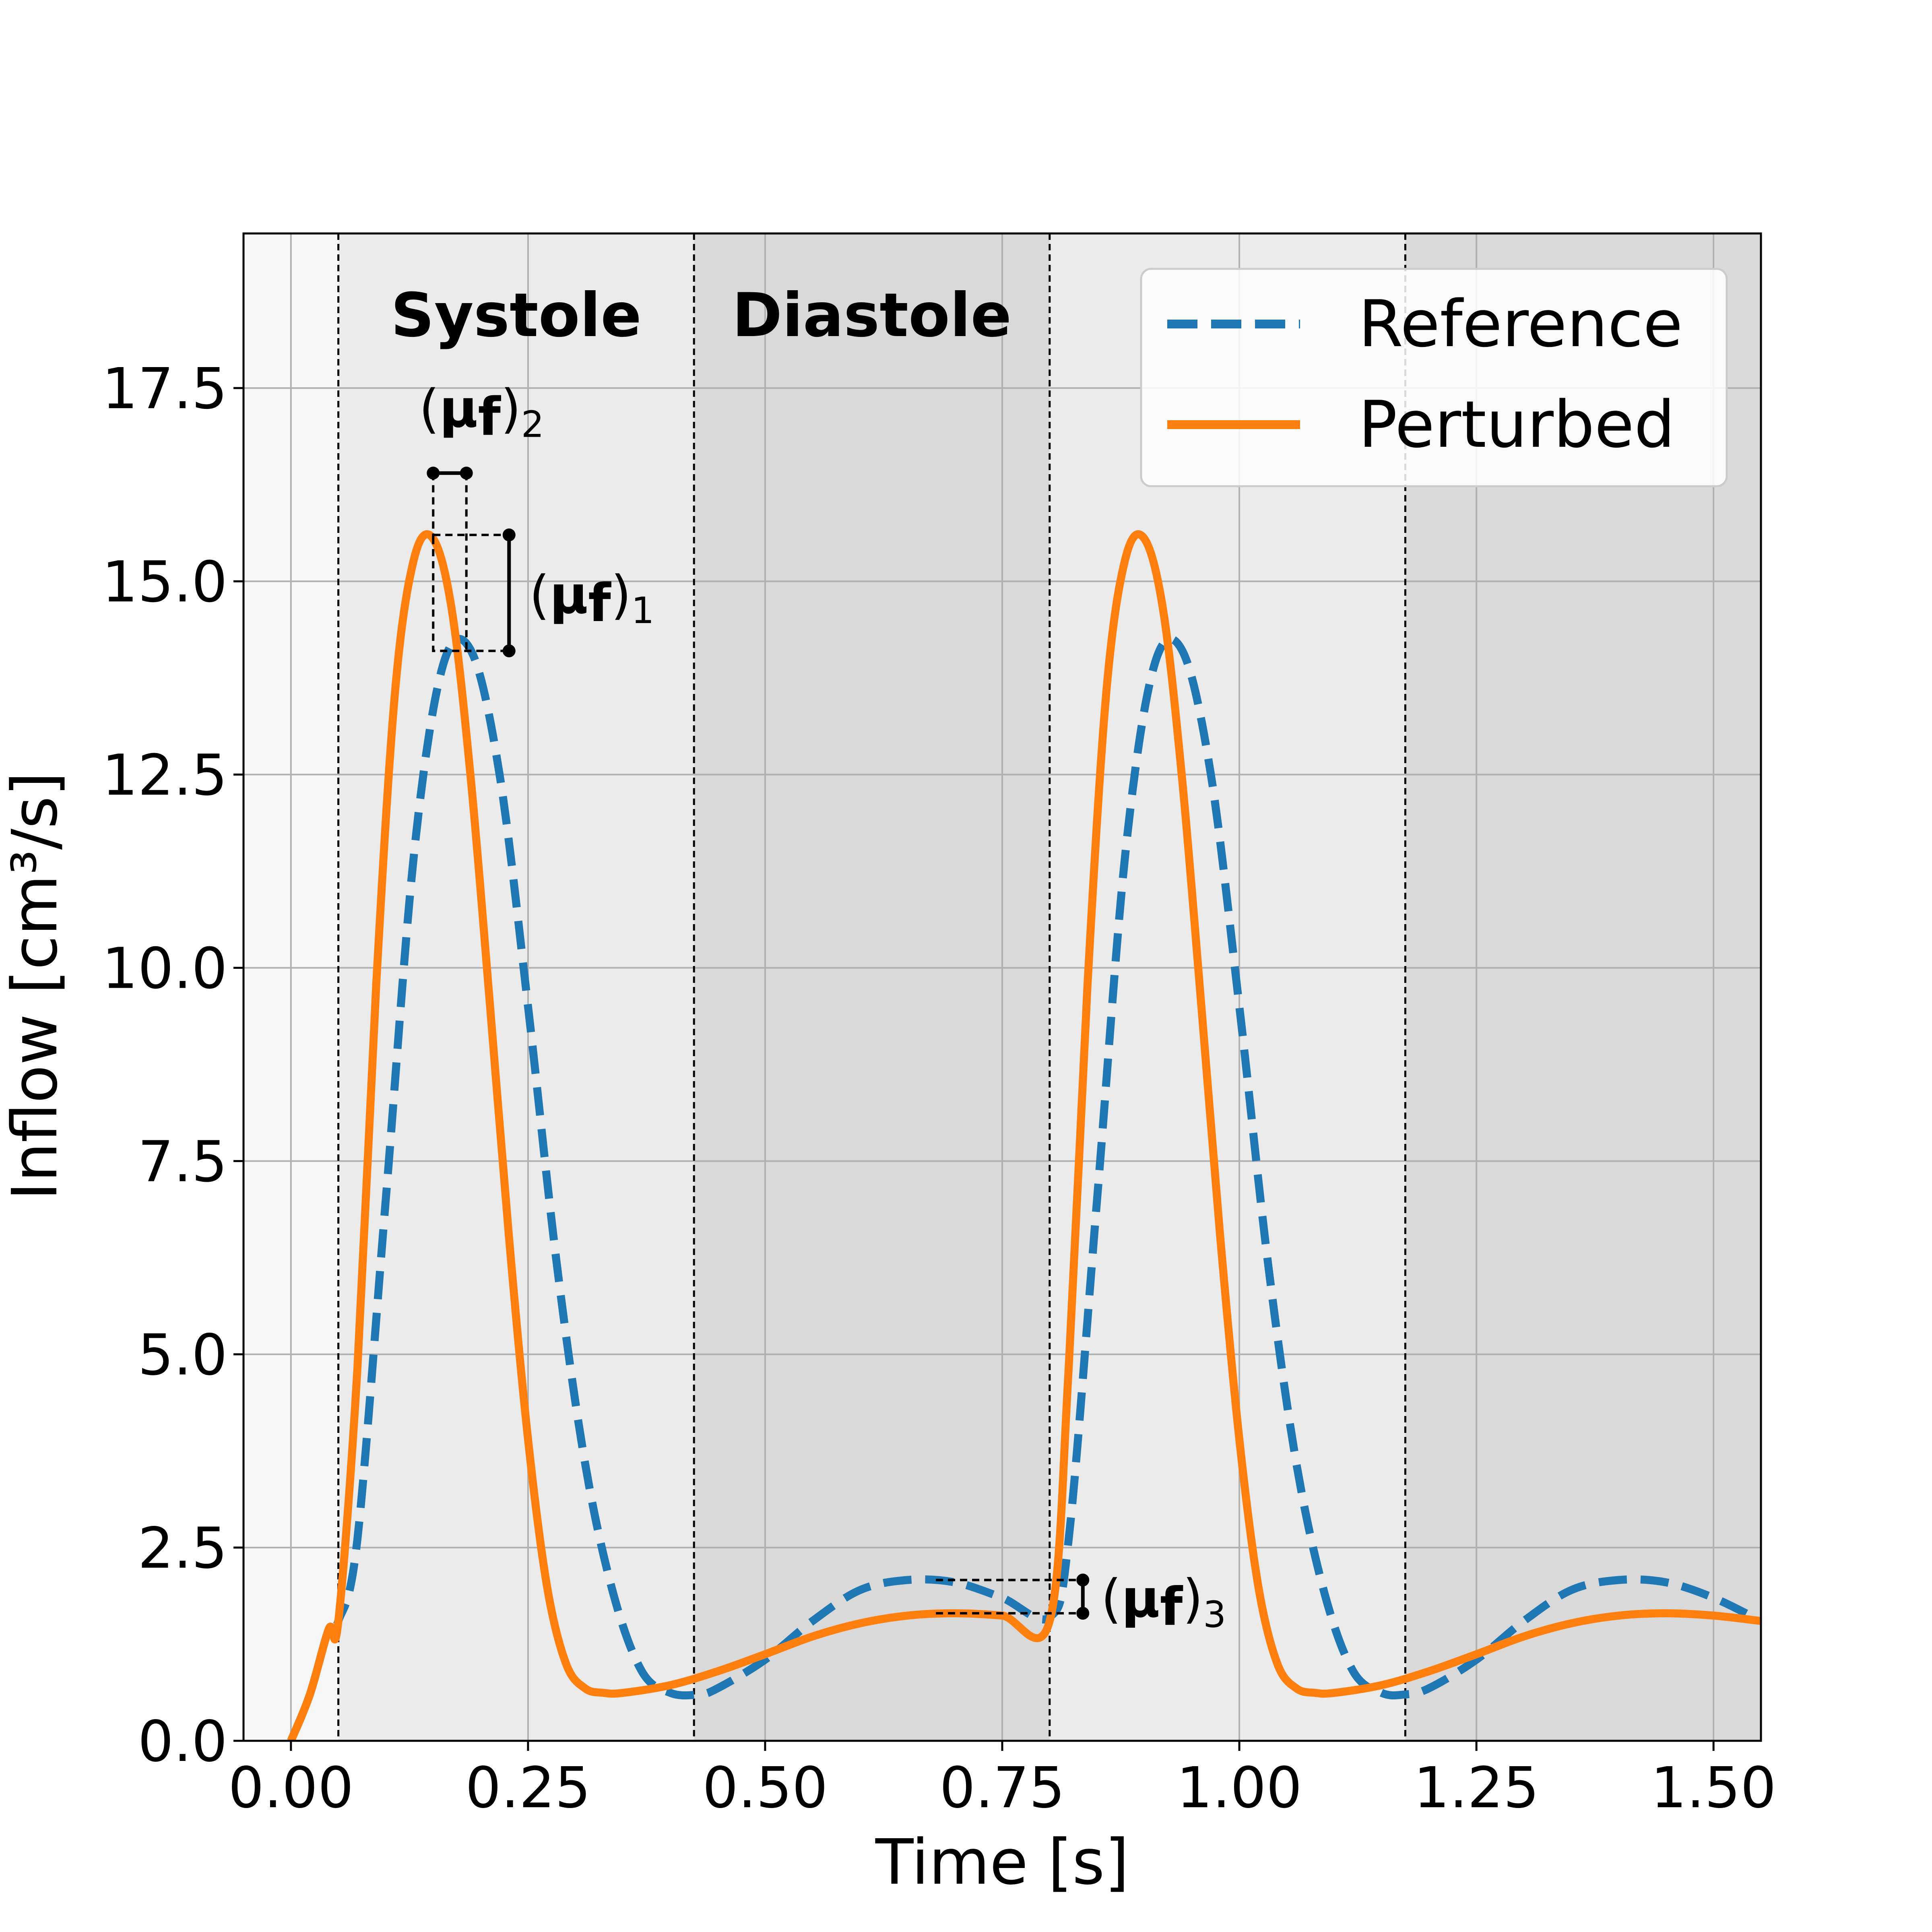 This screenshot has width=1932, height=1932. Describe the element at coordinates (164, 968) in the screenshot. I see `y-tick-label-4: 10.0` at that location.